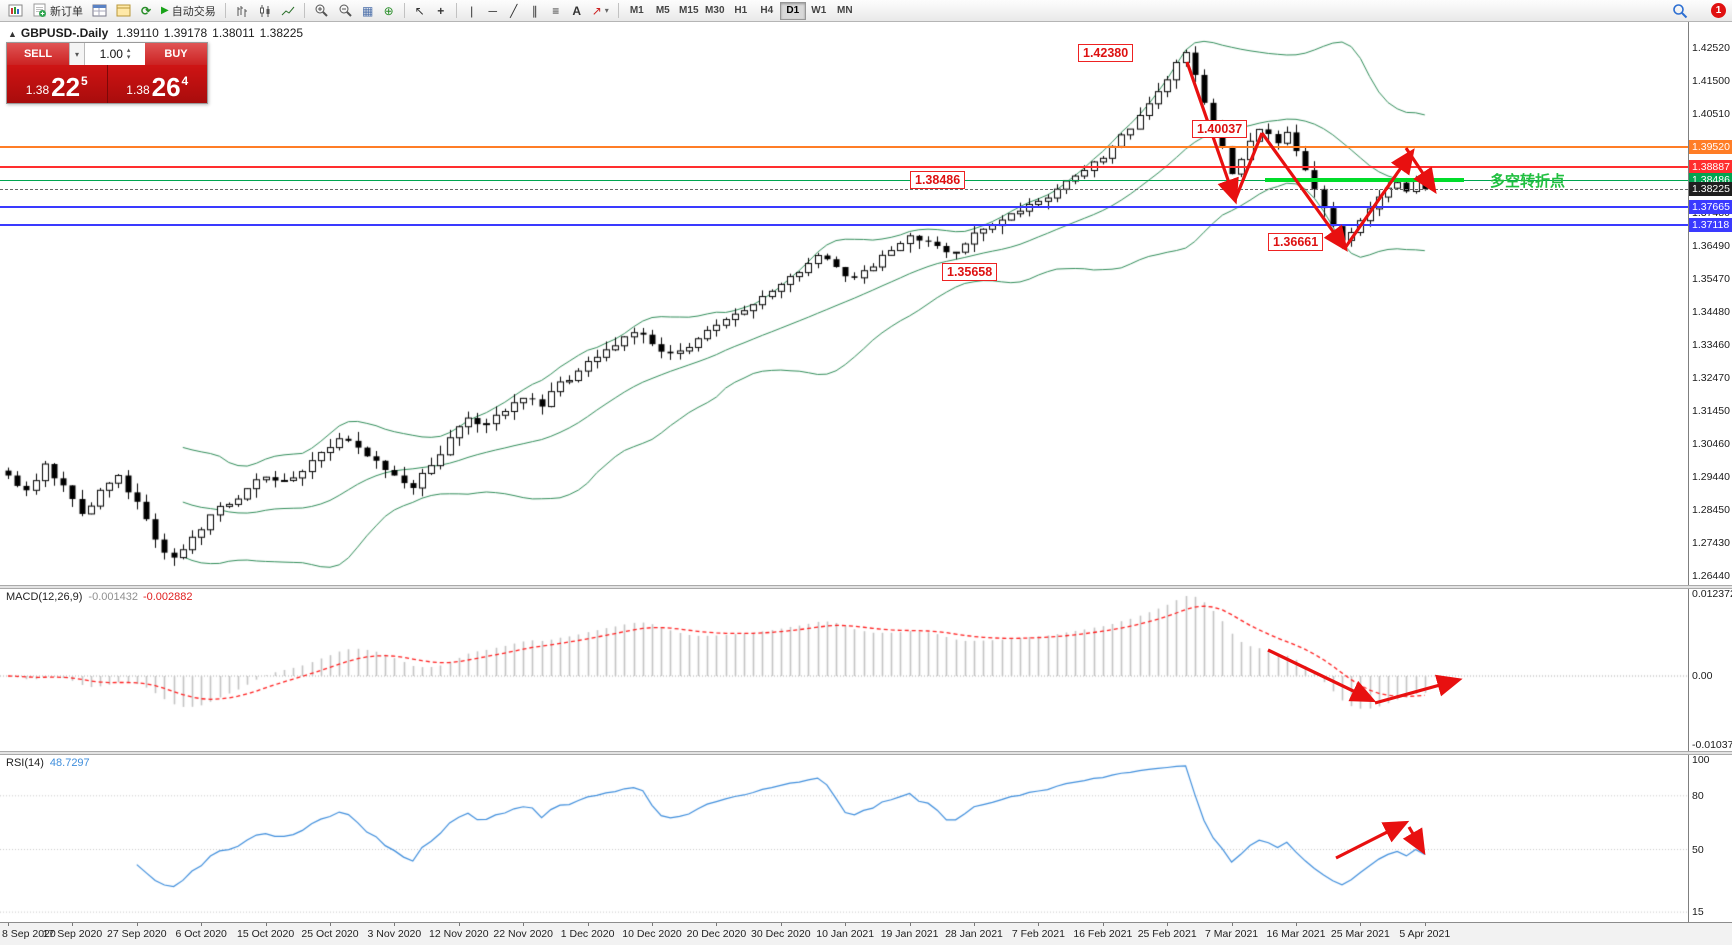  What do you see at coordinates (389, 11) in the screenshot?
I see `indicators-button: ⊕` at bounding box center [389, 11].